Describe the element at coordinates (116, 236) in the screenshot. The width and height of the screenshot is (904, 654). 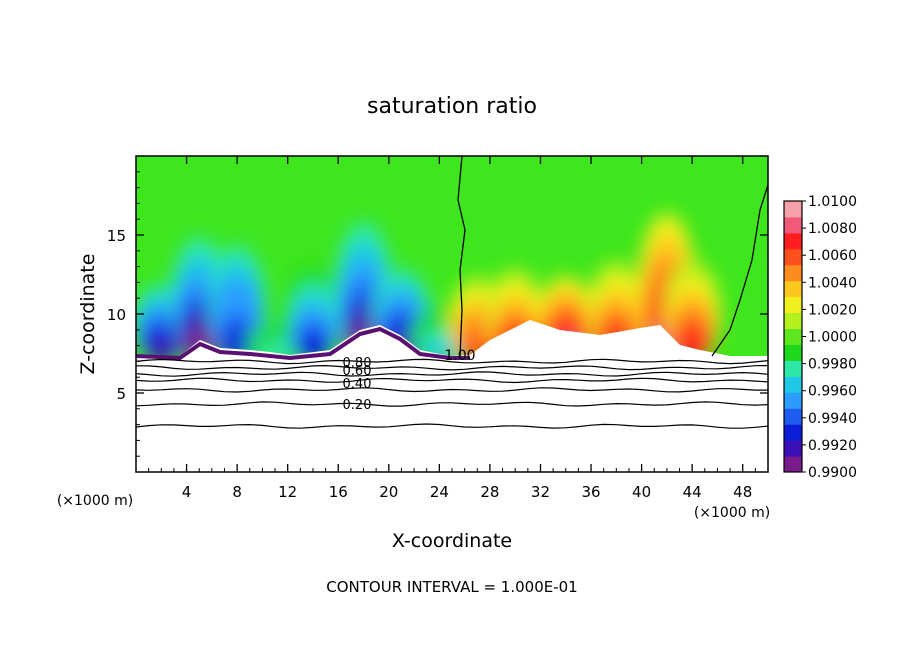
I see `y-tick-label: 15` at that location.